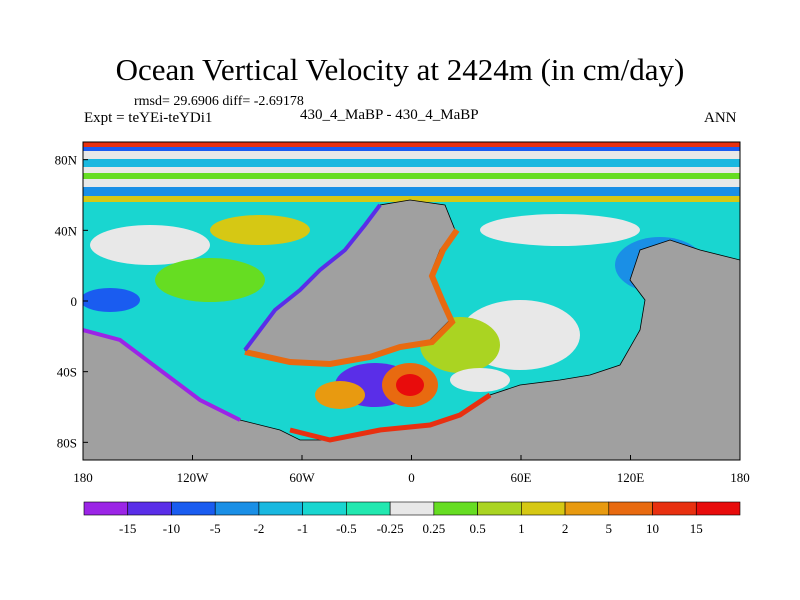 Image resolution: width=800 pixels, height=600 pixels. What do you see at coordinates (219, 101) in the screenshot?
I see `rmsd-diff-stats: rmsd= 29.6906 diff= -2.69178` at bounding box center [219, 101].